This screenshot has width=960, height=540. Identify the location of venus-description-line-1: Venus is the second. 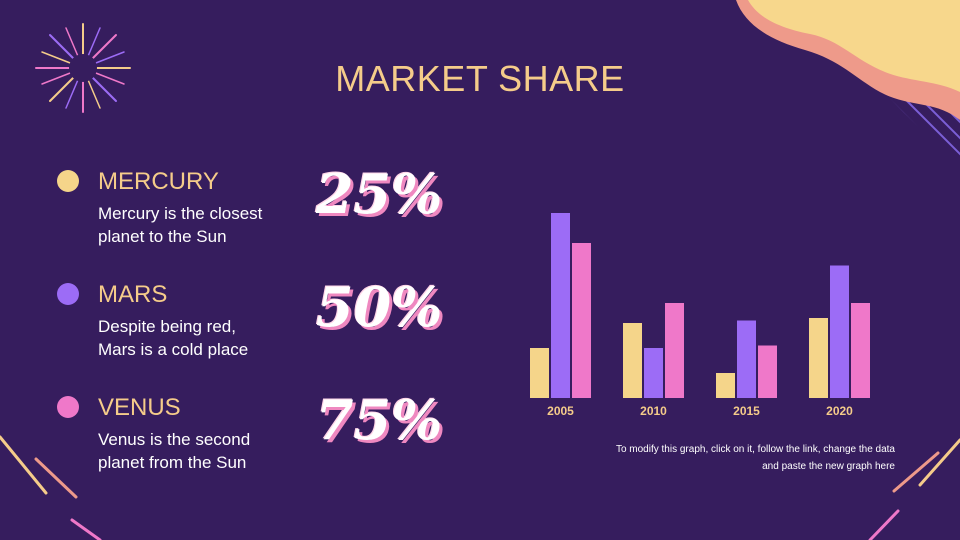
(174, 439).